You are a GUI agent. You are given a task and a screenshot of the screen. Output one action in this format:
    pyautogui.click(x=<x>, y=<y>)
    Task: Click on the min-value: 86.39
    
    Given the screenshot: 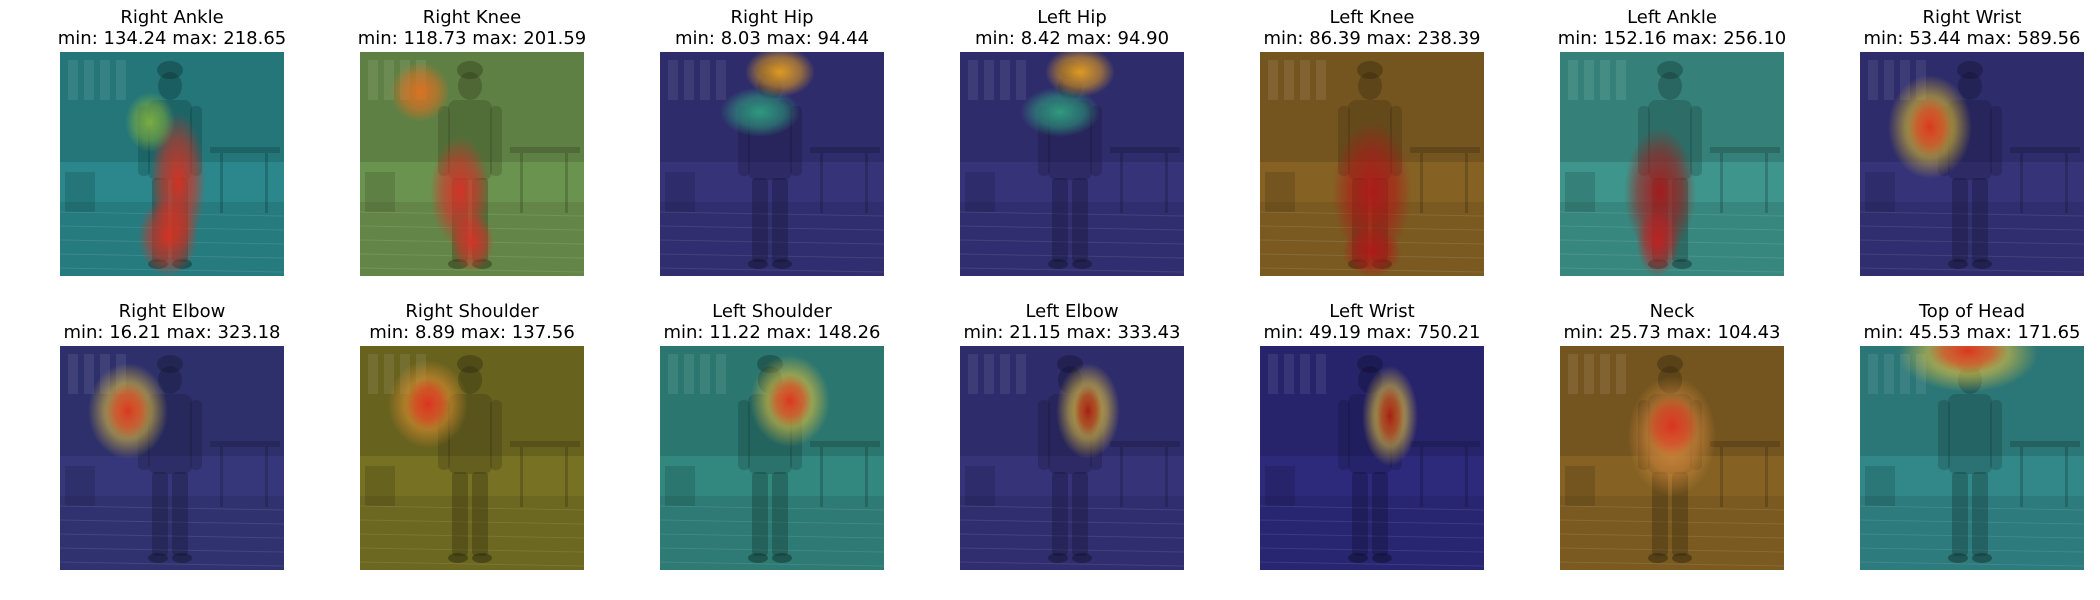 What is the action you would take?
    pyautogui.click(x=1335, y=38)
    